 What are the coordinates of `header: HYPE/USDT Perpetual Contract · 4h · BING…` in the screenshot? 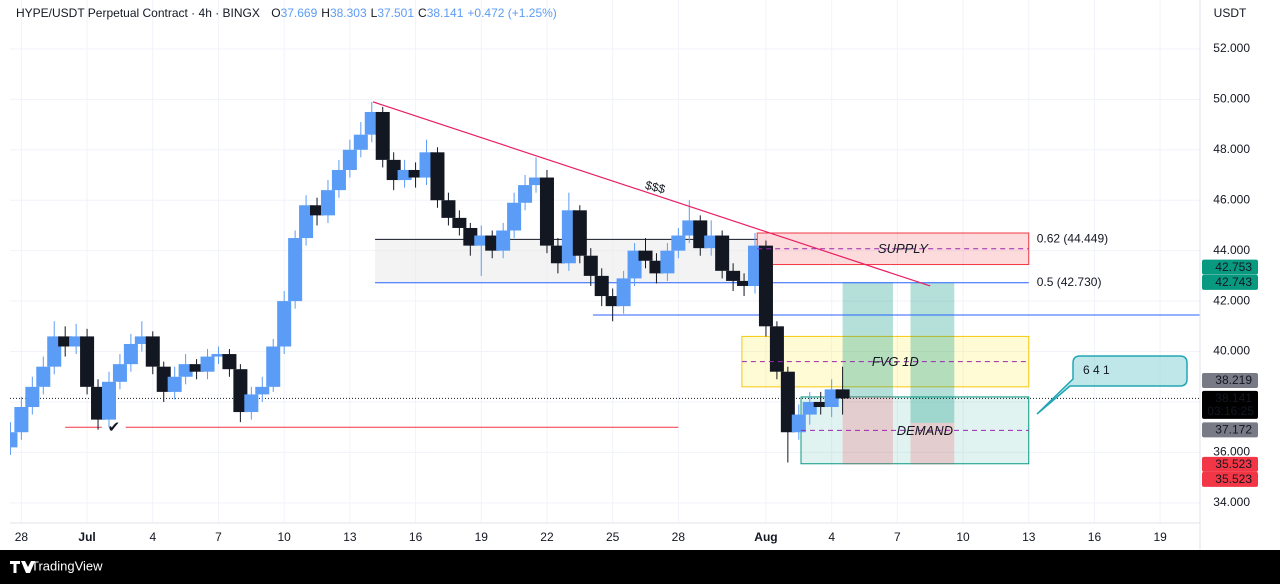 It's located at (286, 13).